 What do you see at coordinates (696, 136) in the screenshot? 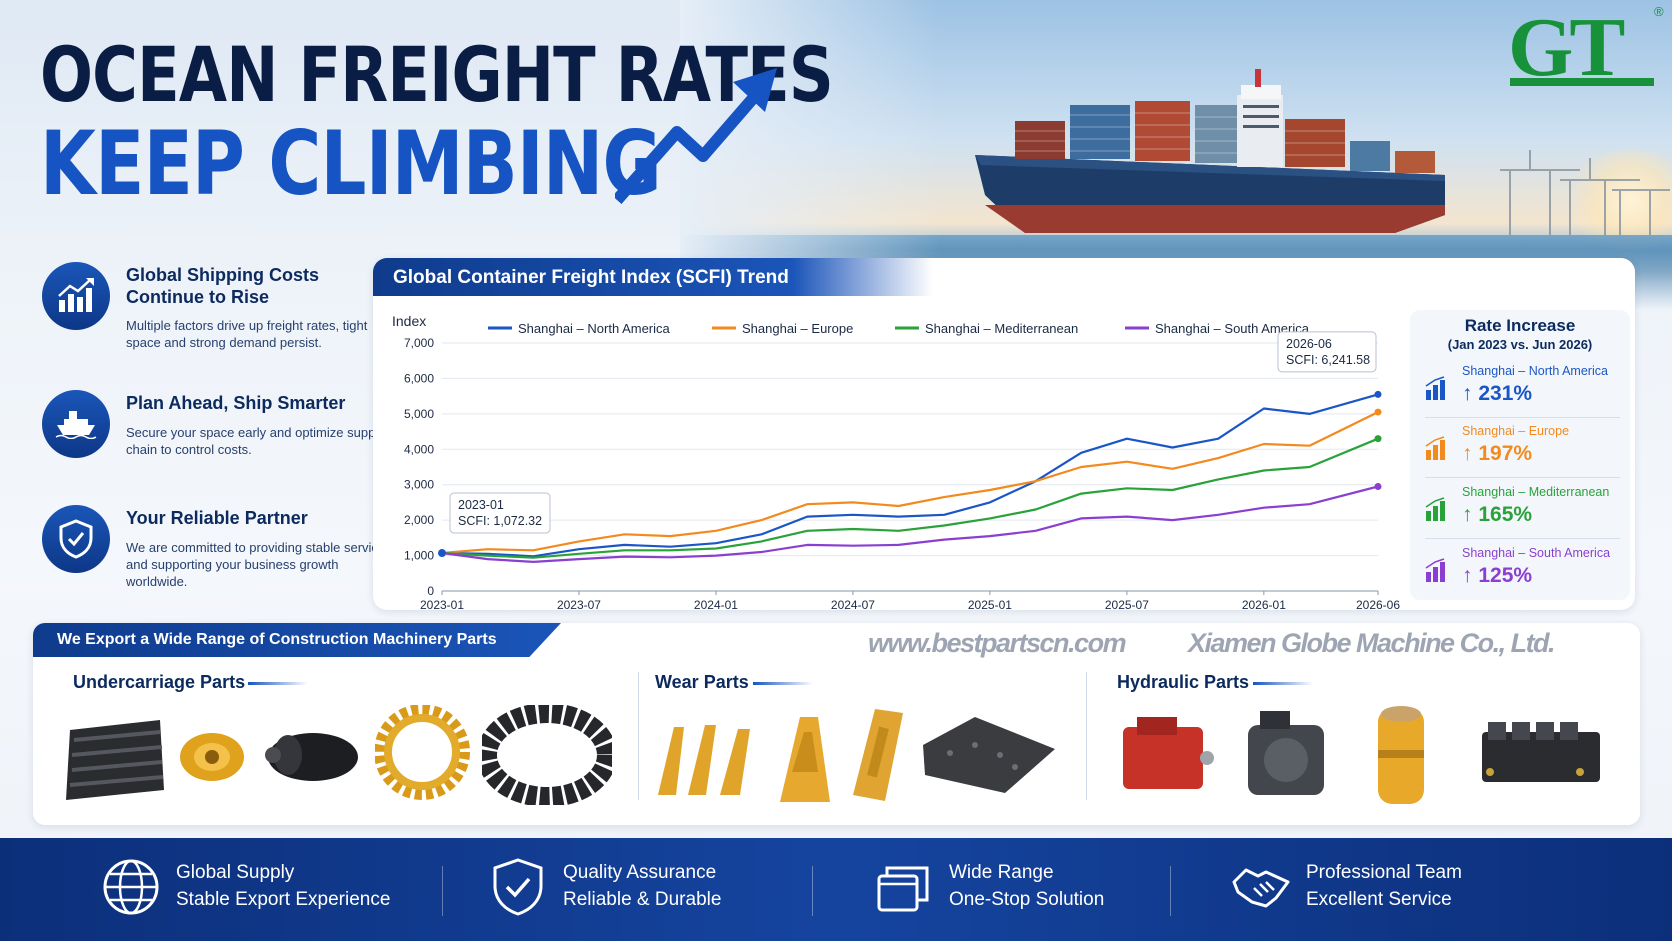
I see `trend-arrow-icon` at bounding box center [696, 136].